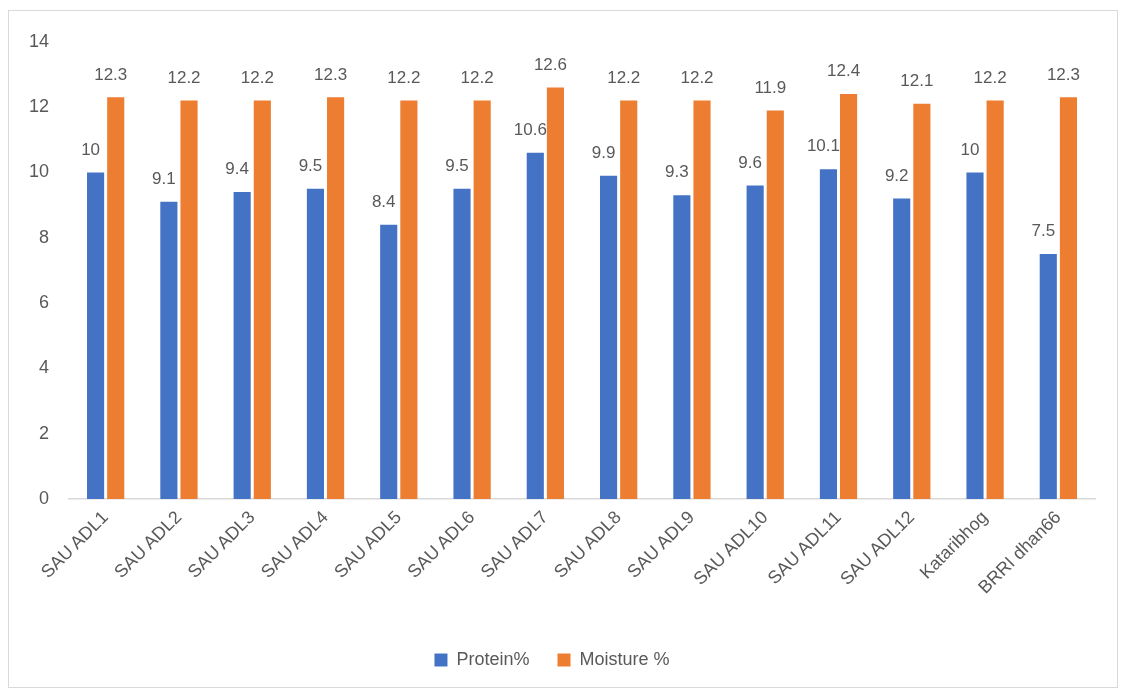 The image size is (1130, 691). I want to click on data-label: 12.6, so click(550, 64).